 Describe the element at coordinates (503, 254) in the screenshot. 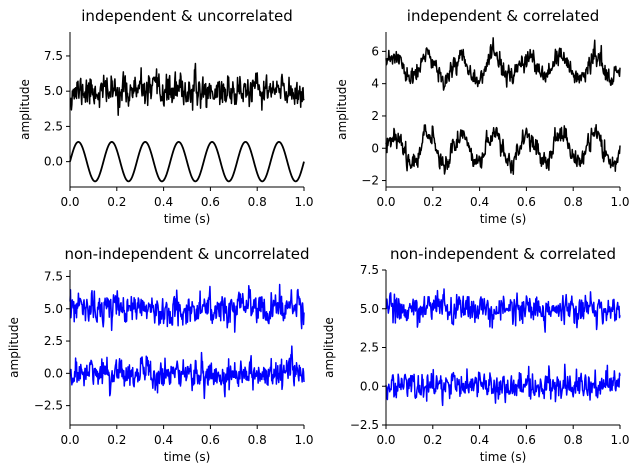

I see `chart-title: non-independent & correlated` at that location.